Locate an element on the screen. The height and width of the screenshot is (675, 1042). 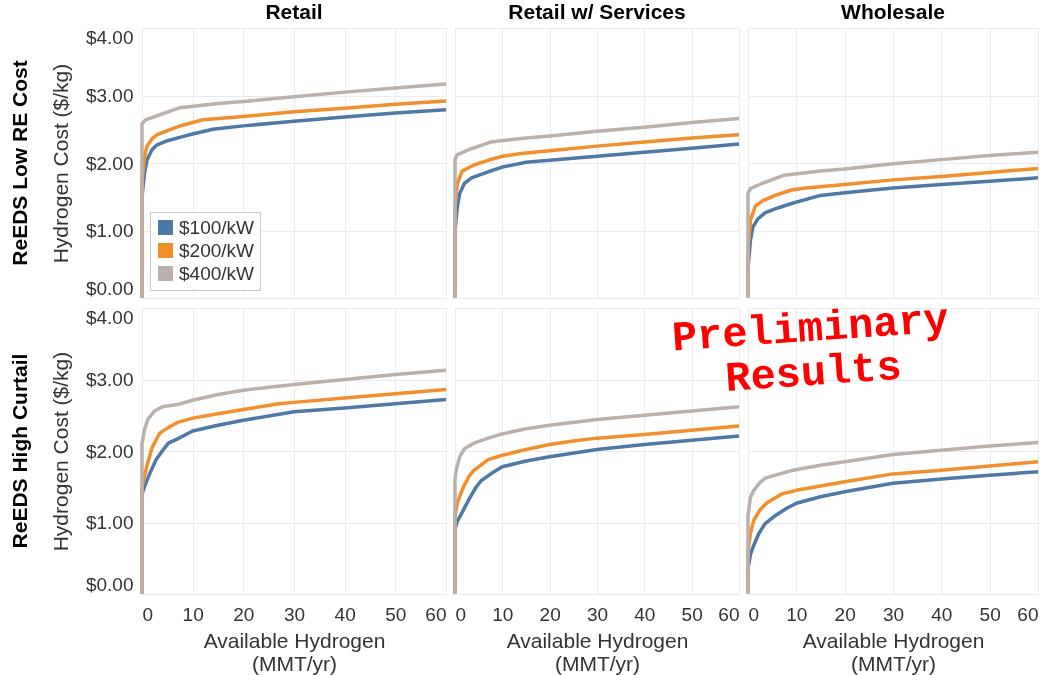
legend-label: $200/kW is located at coordinates (217, 250).